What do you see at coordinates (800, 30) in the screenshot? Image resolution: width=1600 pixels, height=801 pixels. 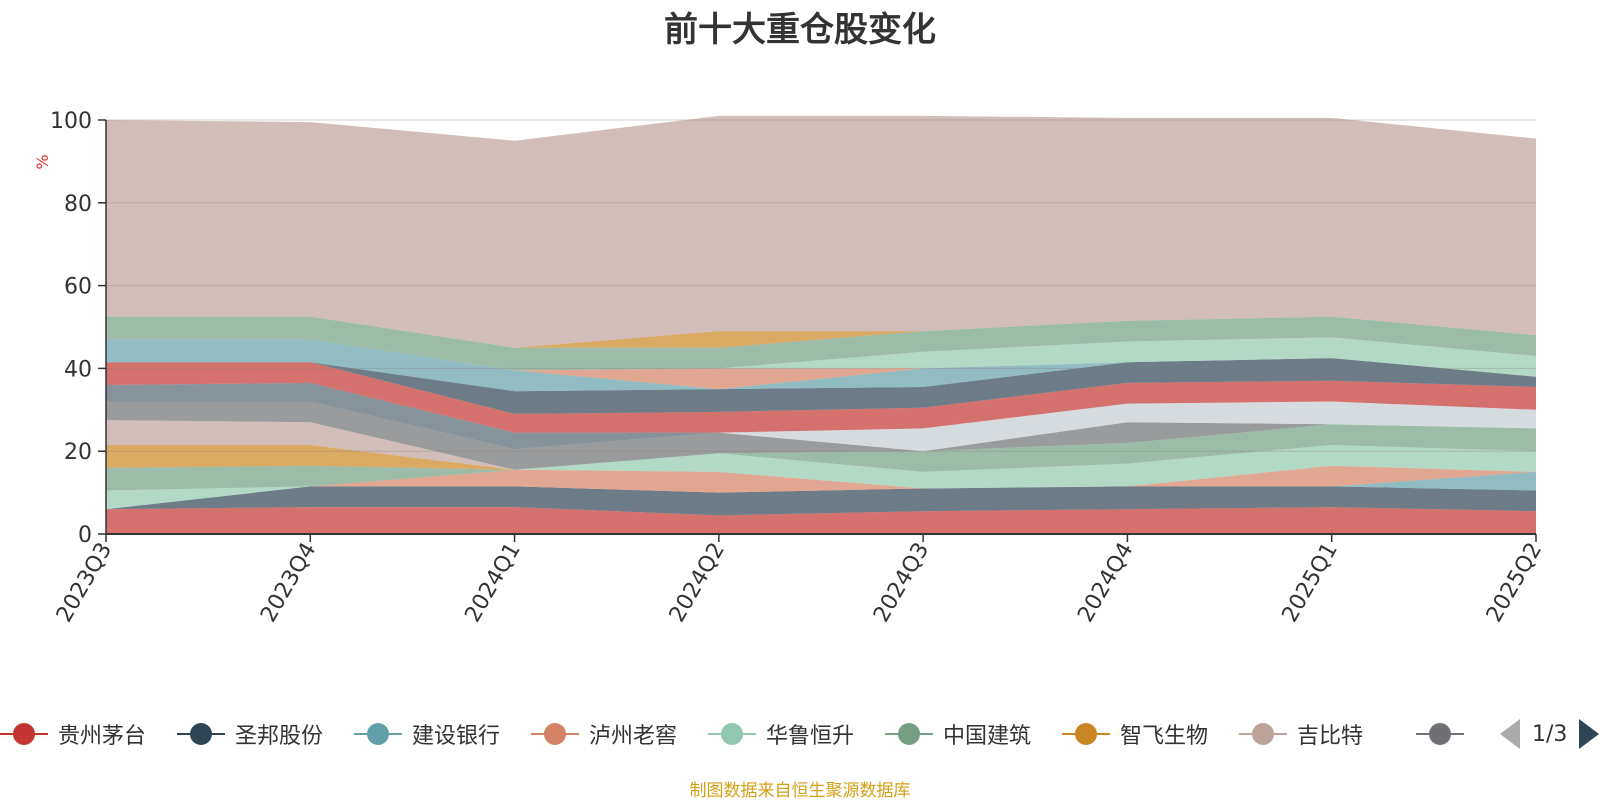 I see `chart-title: 前十大重仓股变化` at bounding box center [800, 30].